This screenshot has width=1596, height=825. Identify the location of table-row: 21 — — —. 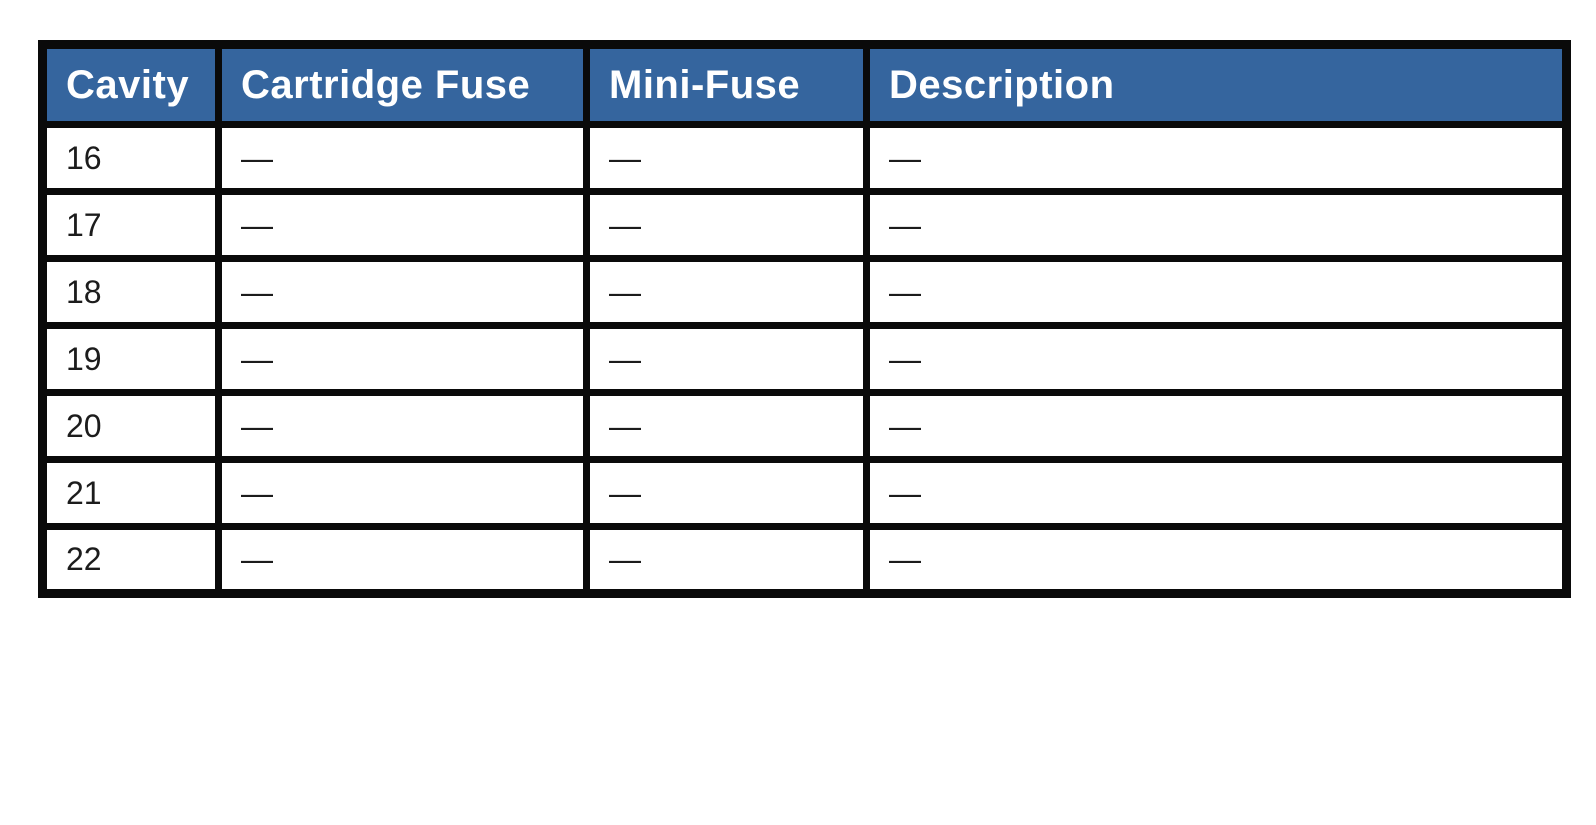
(804, 493).